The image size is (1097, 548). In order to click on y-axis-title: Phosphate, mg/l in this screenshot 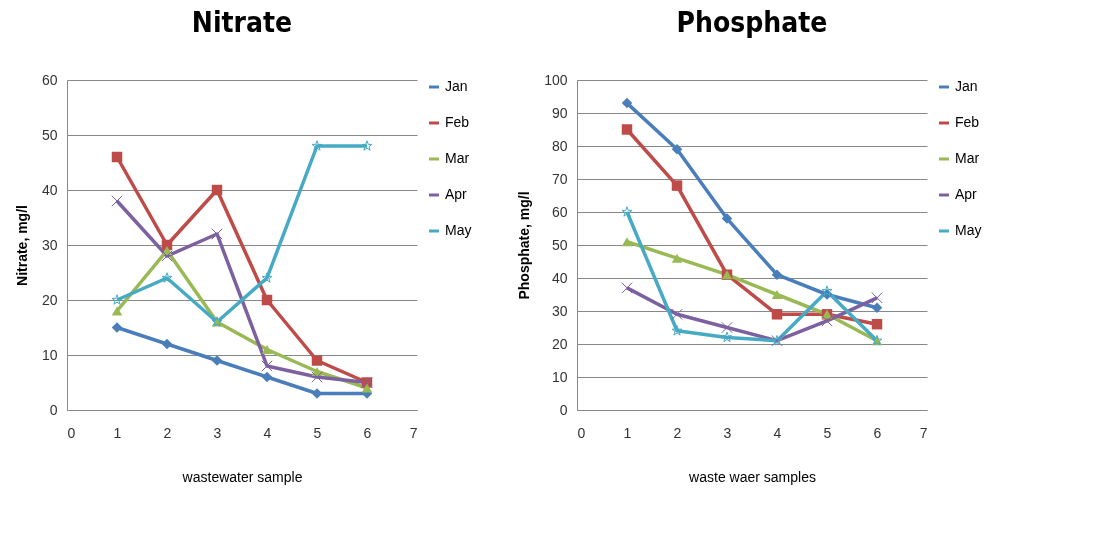, I will do `click(524, 245)`.